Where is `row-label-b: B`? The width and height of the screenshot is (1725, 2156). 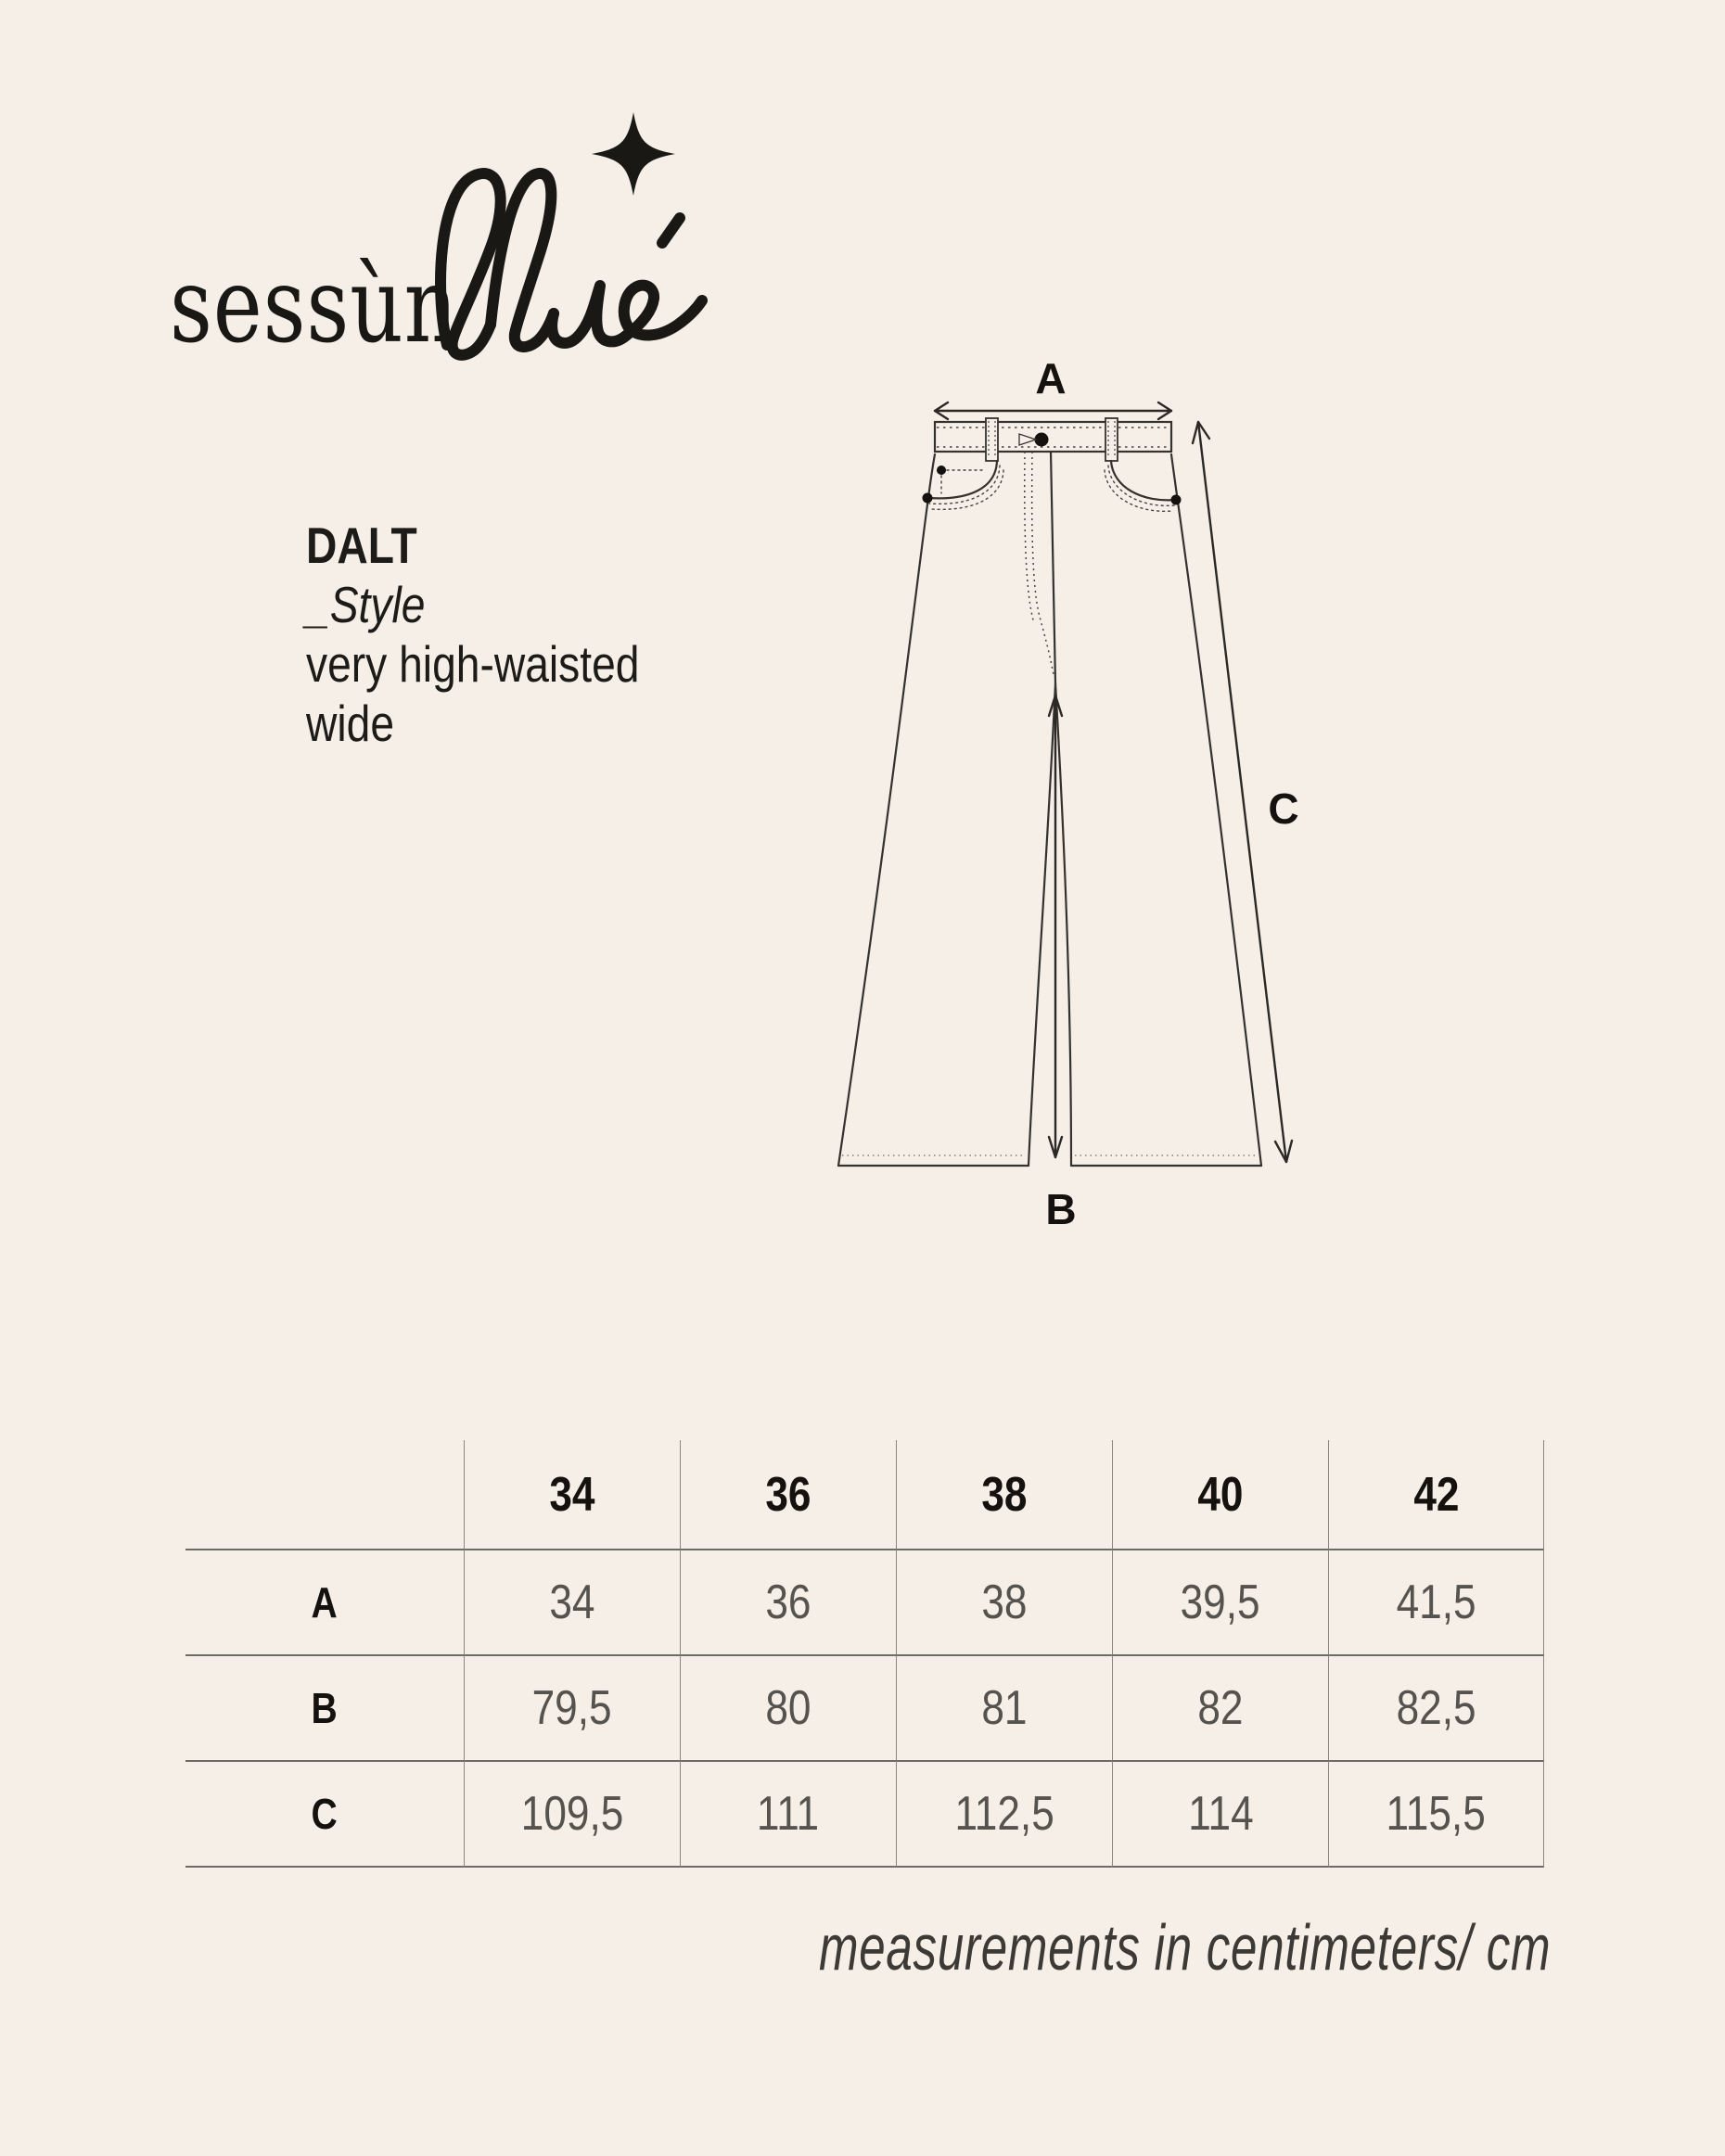
row-label-b: B is located at coordinates (324, 1707).